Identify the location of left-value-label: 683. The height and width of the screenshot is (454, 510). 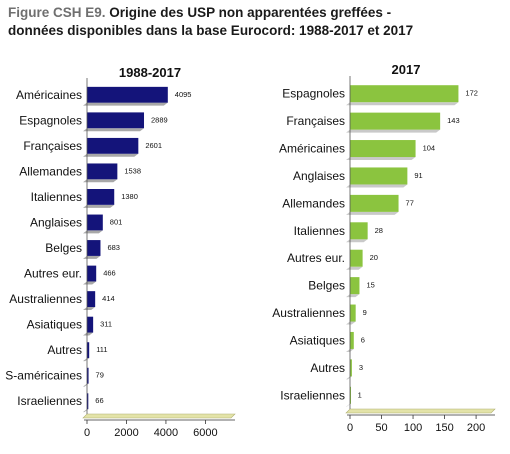
(113, 247).